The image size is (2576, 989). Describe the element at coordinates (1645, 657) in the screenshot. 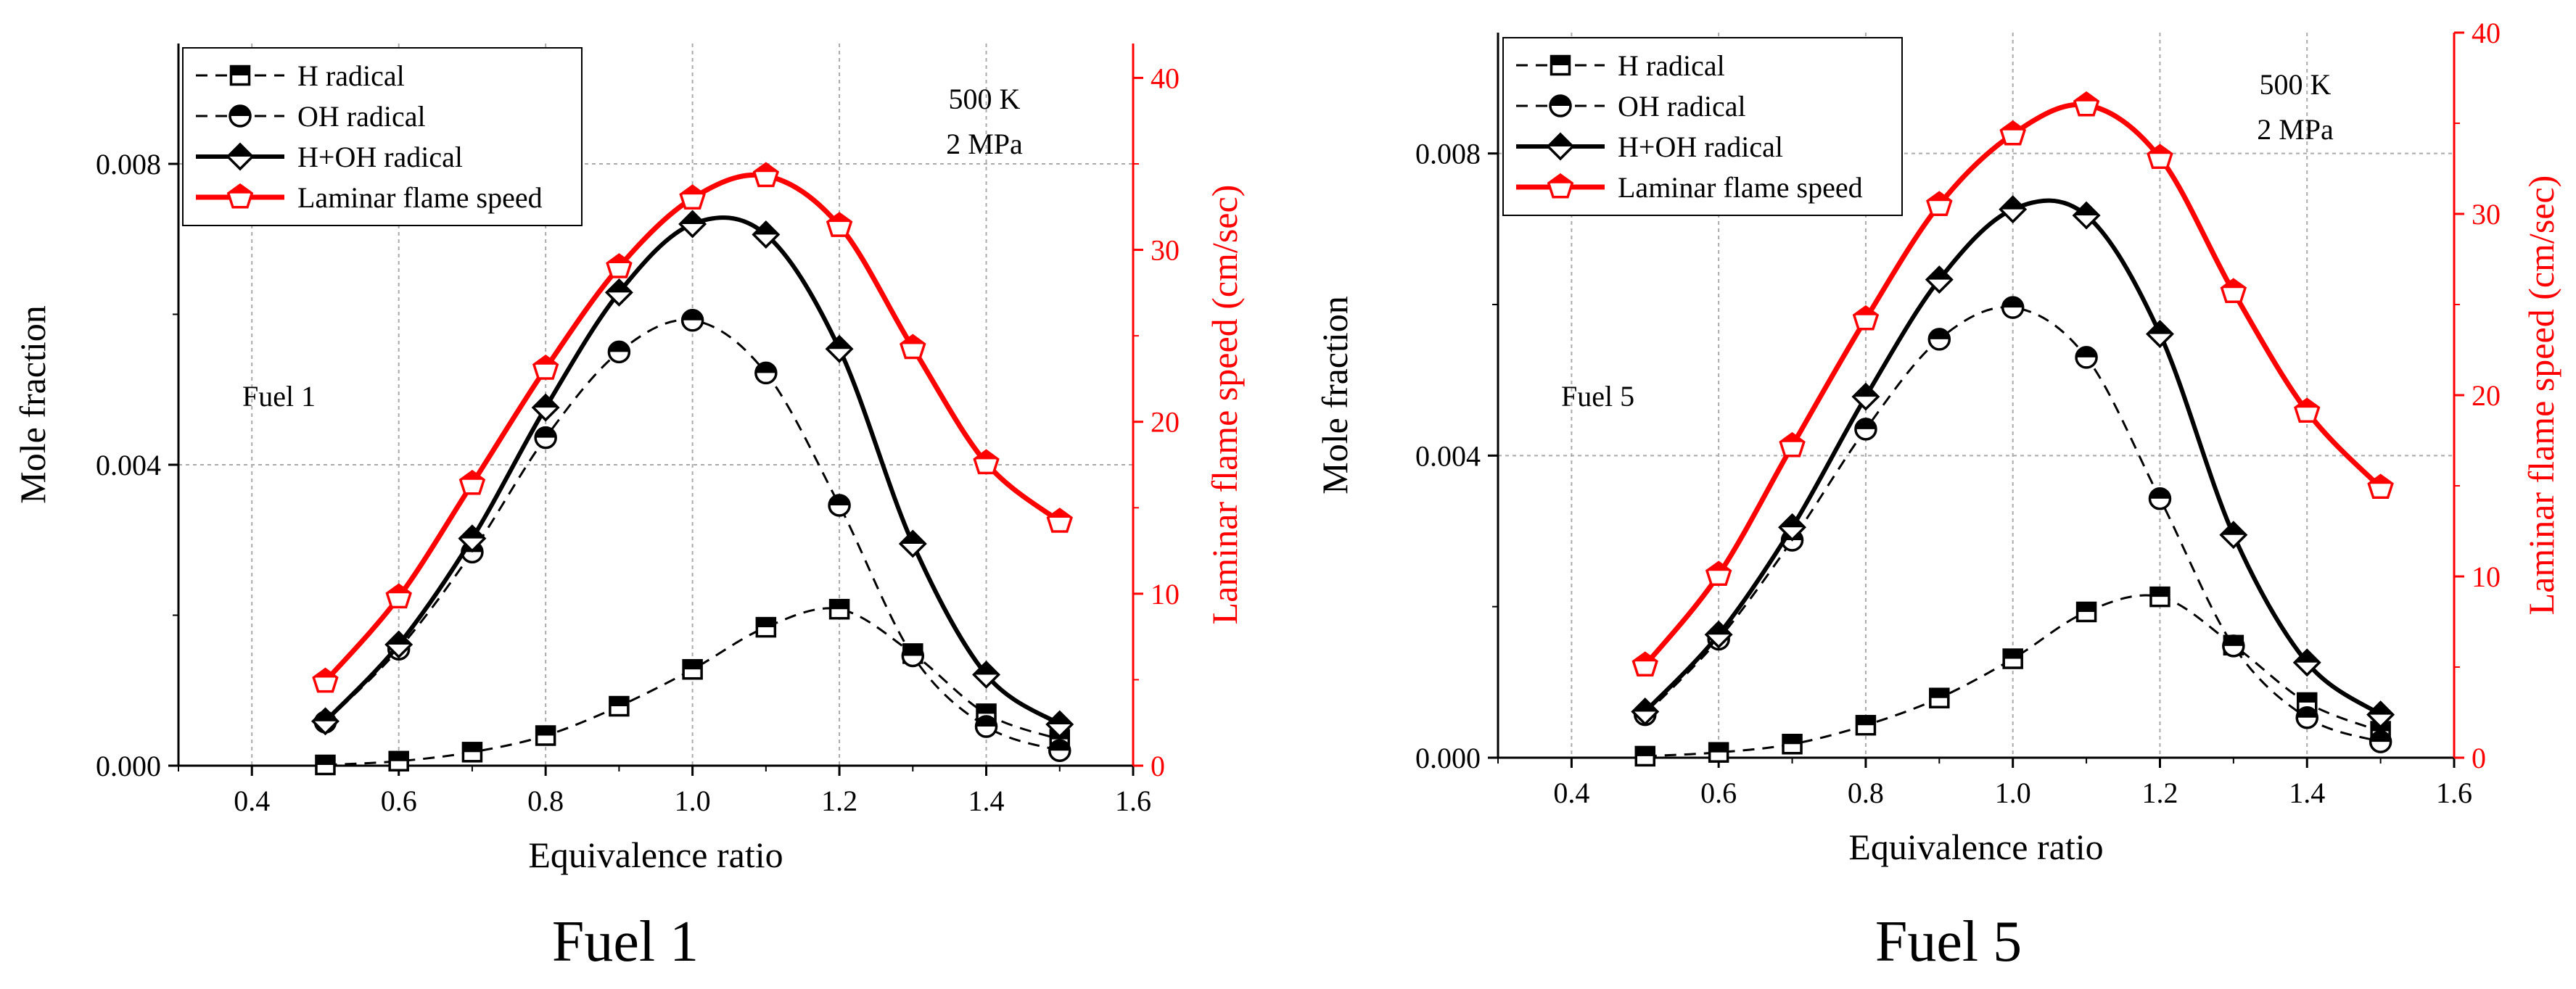

I see `data-point-laminar-flame-speed-0-fill` at that location.